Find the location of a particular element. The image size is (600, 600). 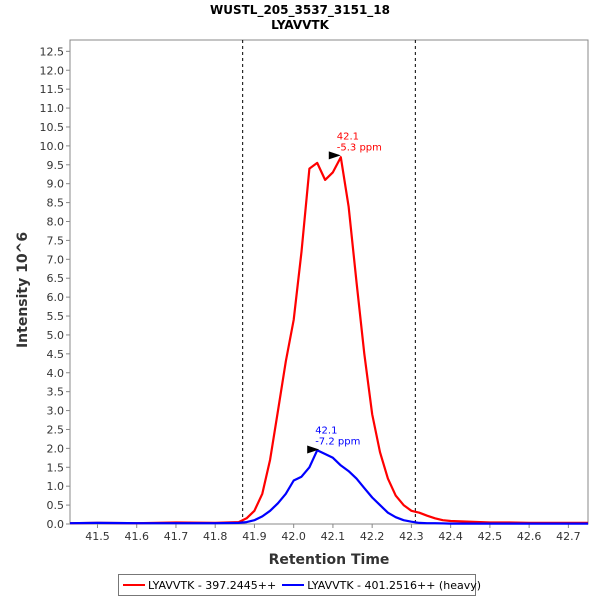

y-tick-label: 10.5 is located at coordinates (52, 127).